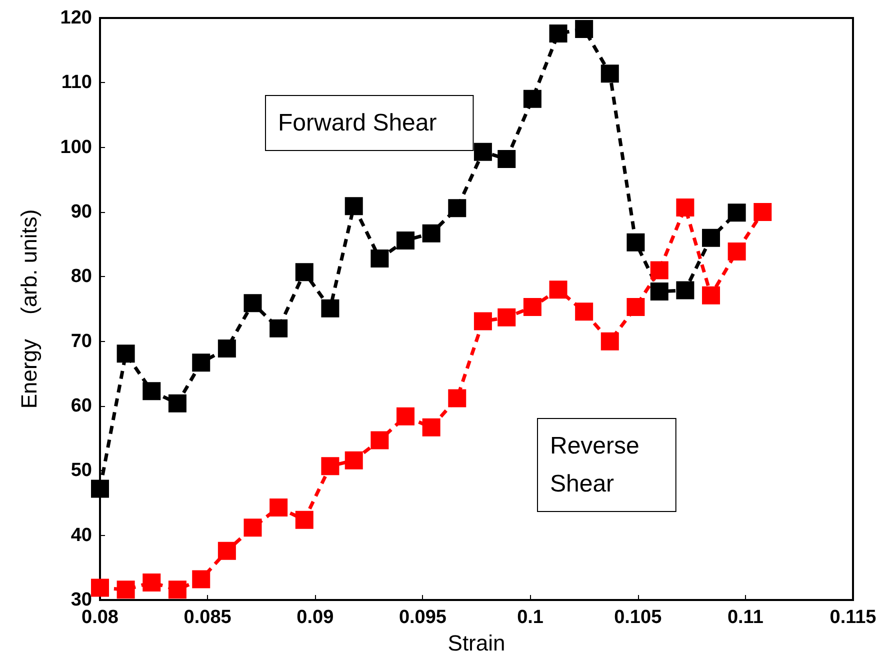 This screenshot has width=880, height=670. What do you see at coordinates (81, 212) in the screenshot?
I see `y-tick-label: 90` at bounding box center [81, 212].